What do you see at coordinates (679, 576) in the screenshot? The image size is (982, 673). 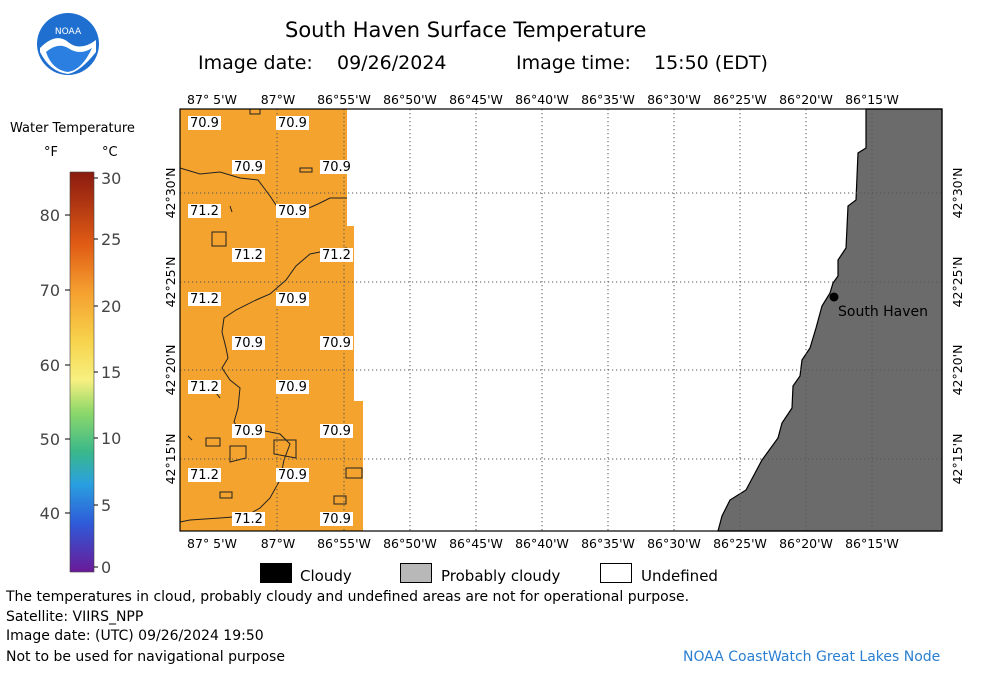 I see `legend-label-undefined: Undefined` at bounding box center [679, 576].